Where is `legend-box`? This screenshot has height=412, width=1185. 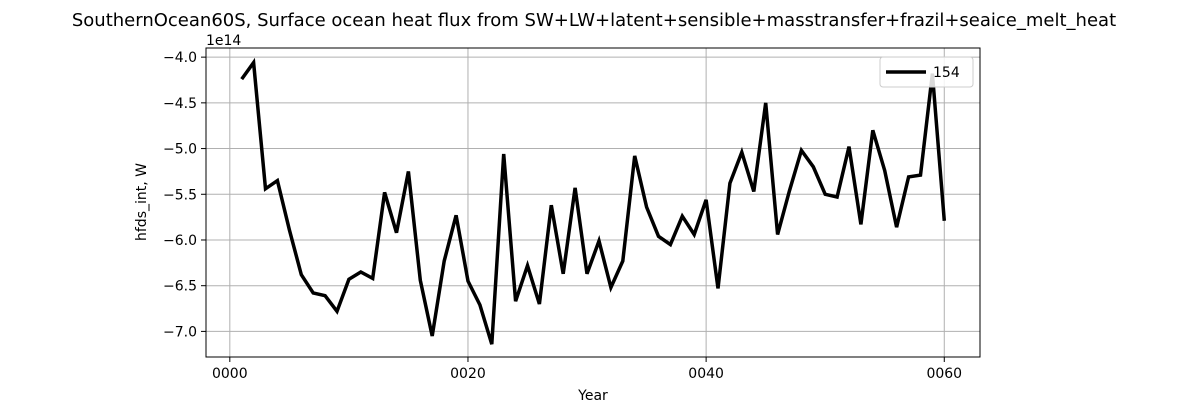 legend-box is located at coordinates (926, 72).